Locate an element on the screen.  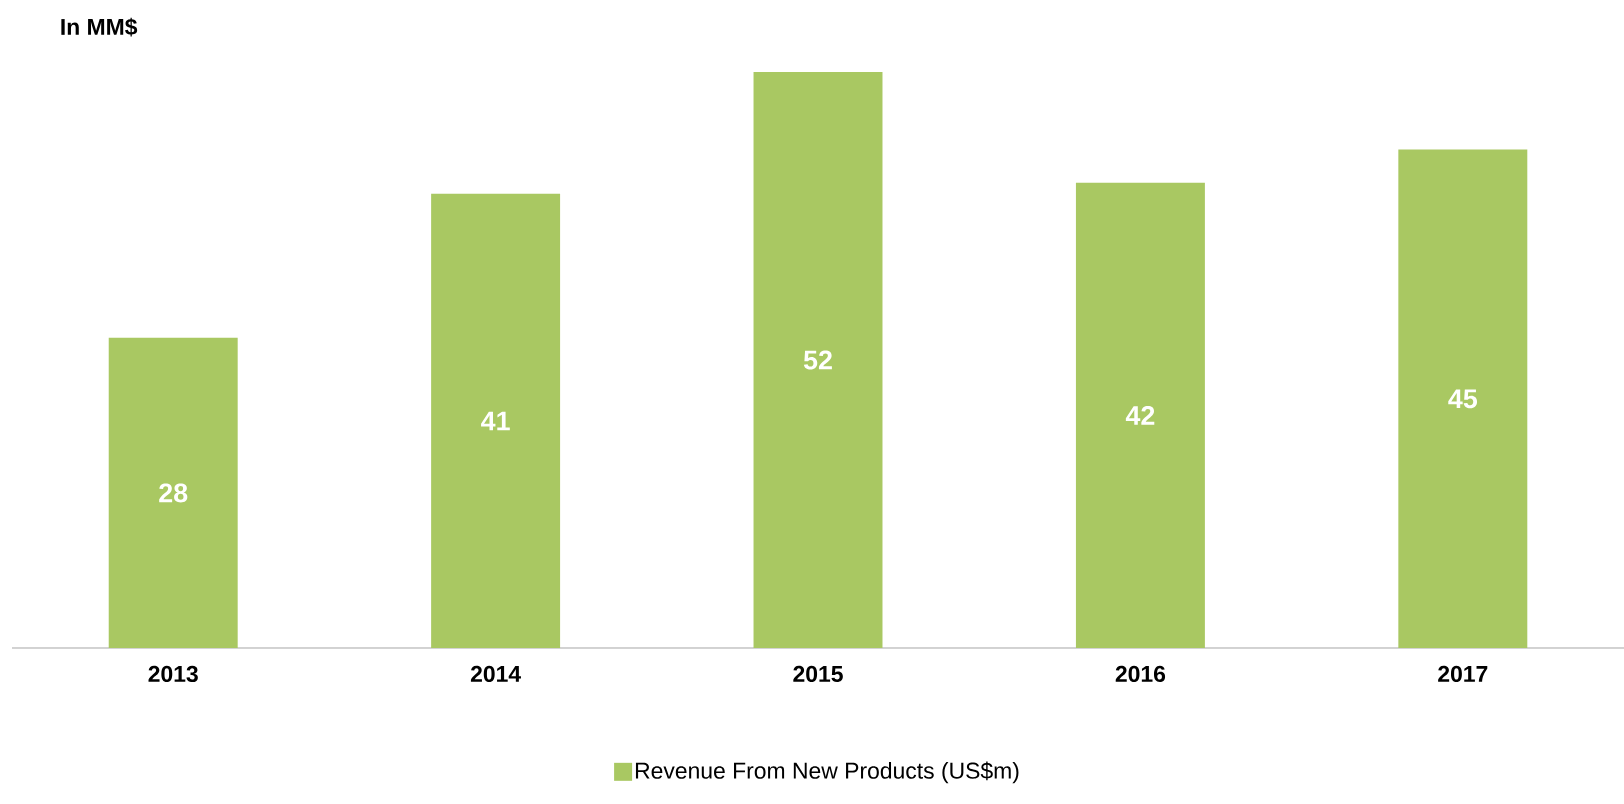
data-label: 28 is located at coordinates (173, 493).